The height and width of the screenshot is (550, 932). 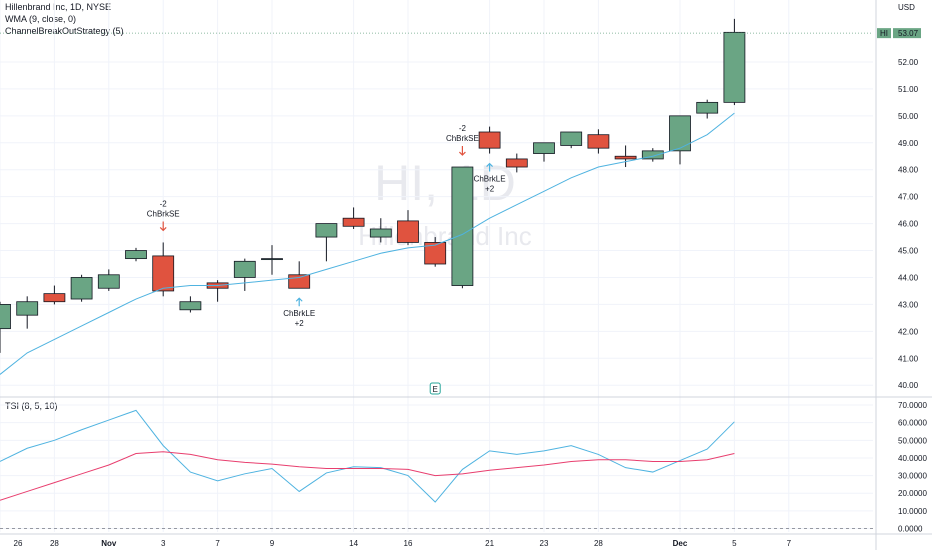 I want to click on last-price-symbol: HI, so click(x=884, y=33).